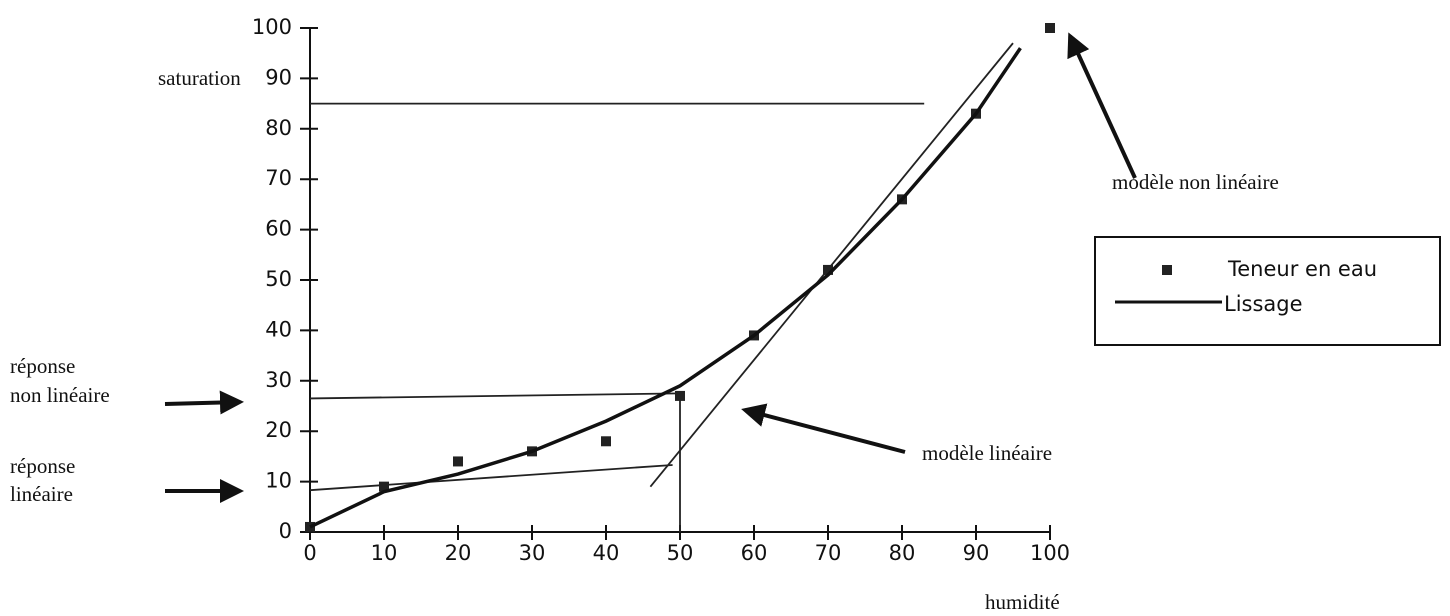 The height and width of the screenshot is (616, 1450). Describe the element at coordinates (1050, 553) in the screenshot. I see `x-tick-label: 100` at that location.